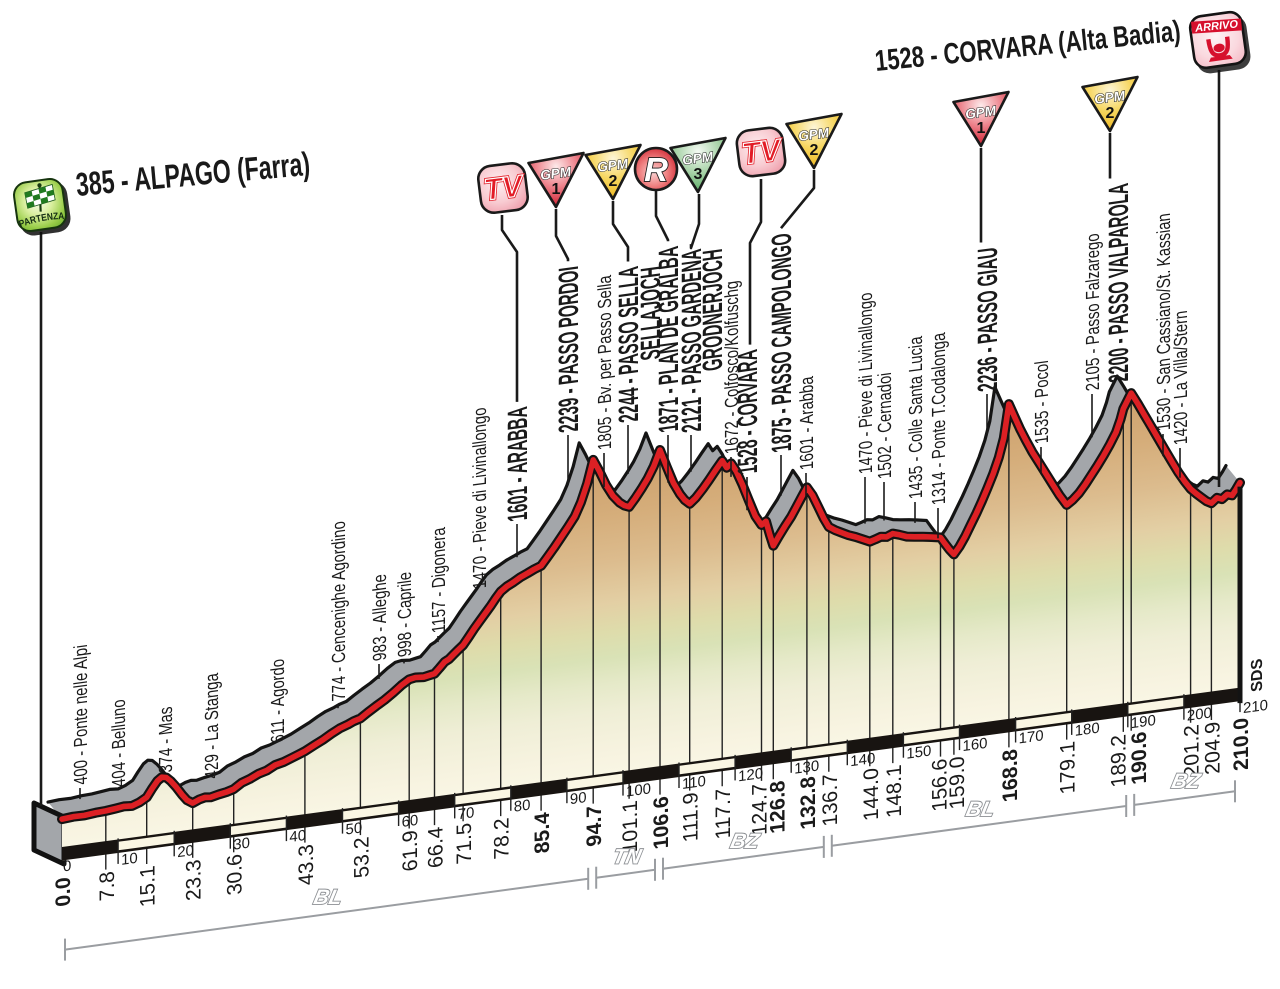 The width and height of the screenshot is (1280, 989). Describe the element at coordinates (1118, 283) in the screenshot. I see `svg-text: 2200 - PASSO VALPAROLA` at that location.